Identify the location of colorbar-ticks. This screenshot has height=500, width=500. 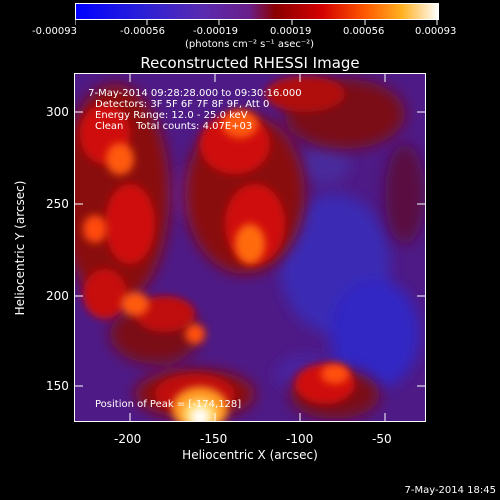
(256, 22).